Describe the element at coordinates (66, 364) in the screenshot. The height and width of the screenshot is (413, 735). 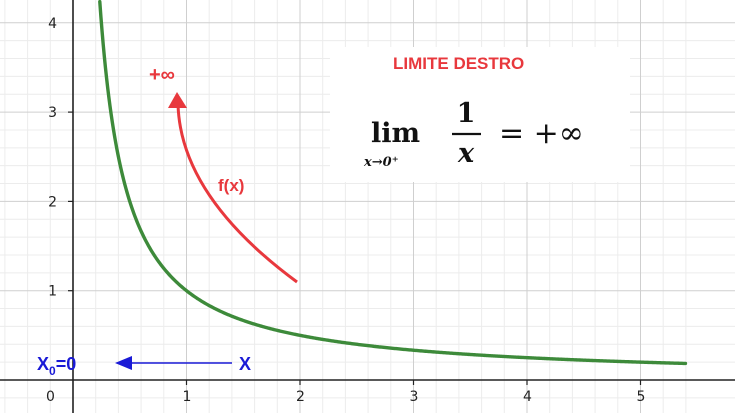
I see `x0-rest: =0` at that location.